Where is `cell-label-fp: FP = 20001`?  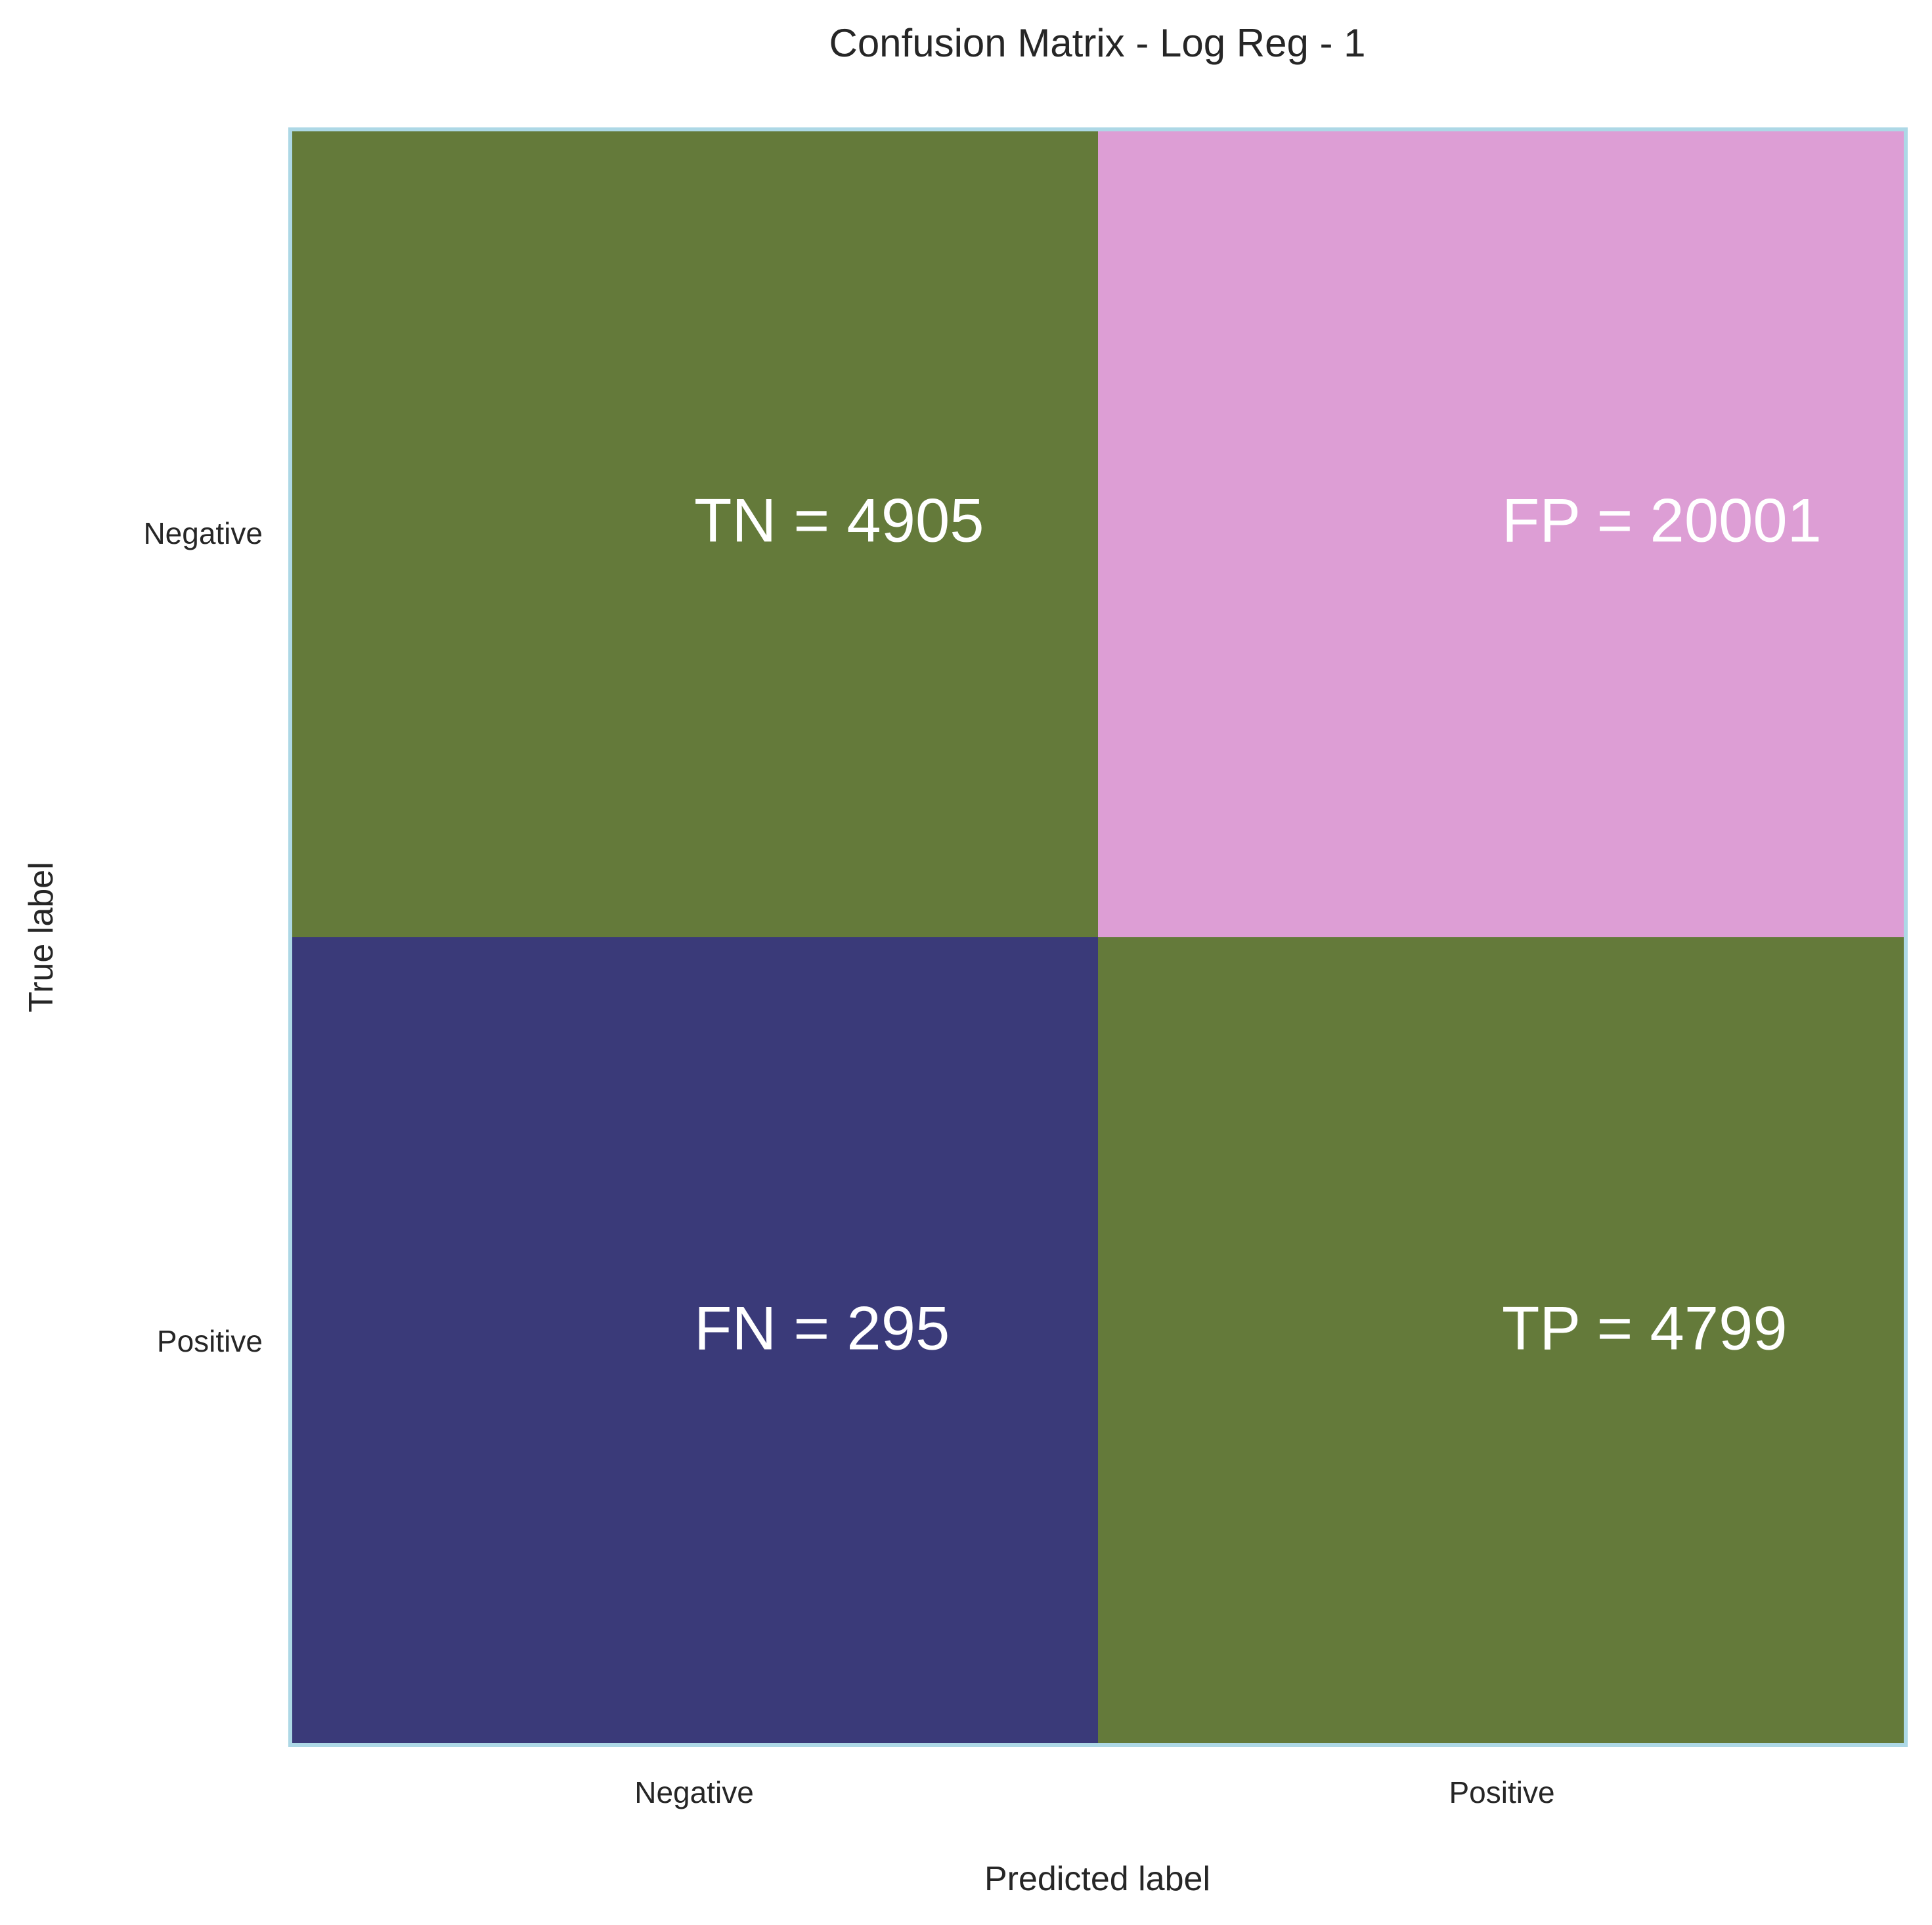 cell-label-fp: FP = 20001 is located at coordinates (1662, 519).